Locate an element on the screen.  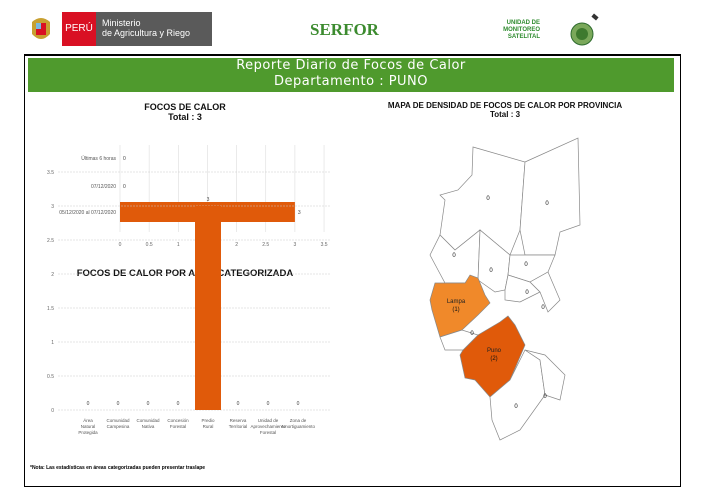
department-title: Departamento : PUNO is located at coordinates (351, 81).